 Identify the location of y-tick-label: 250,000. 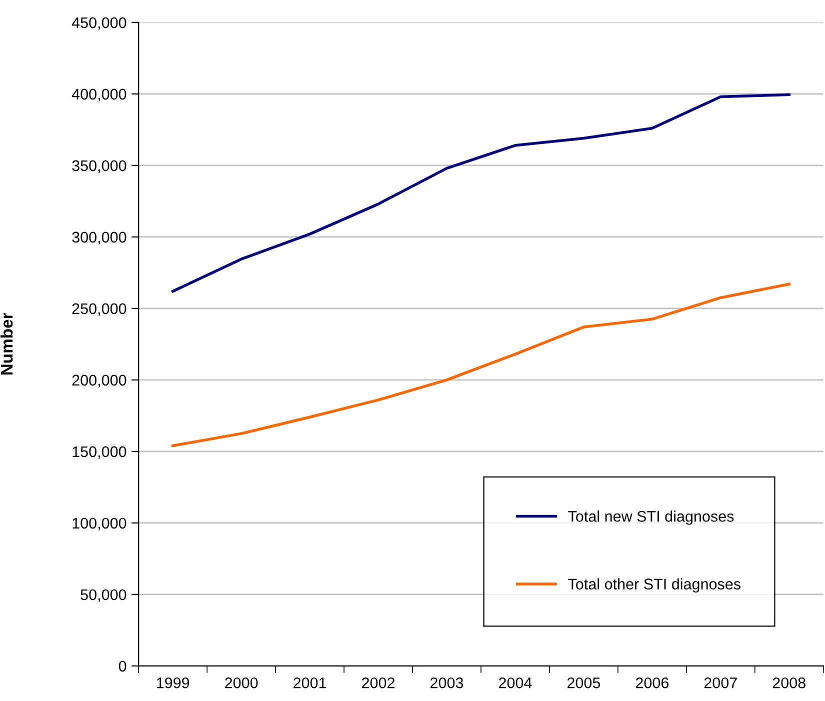
(99, 309).